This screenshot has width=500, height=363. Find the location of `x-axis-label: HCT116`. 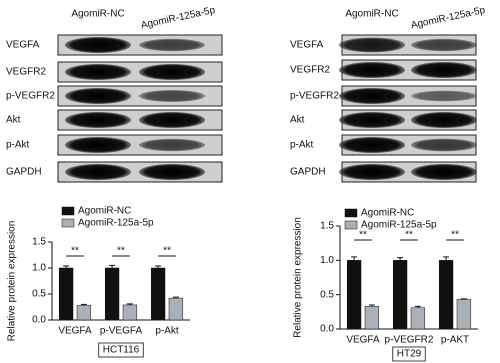

x-axis-label: HCT116 is located at coordinates (121, 350).